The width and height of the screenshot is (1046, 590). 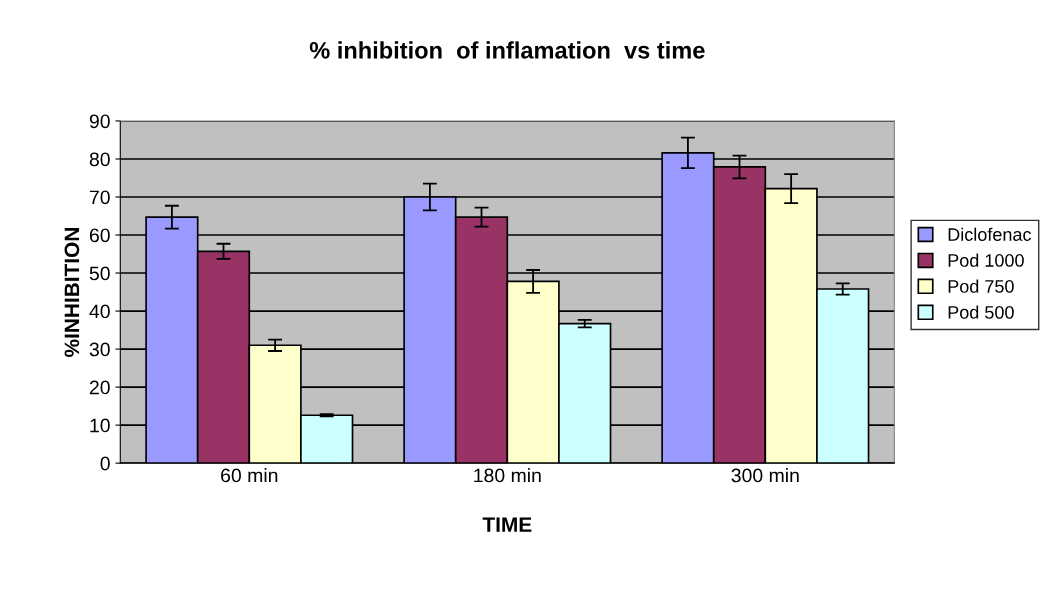 I want to click on x-tick-label: 180 min, so click(x=507, y=475).